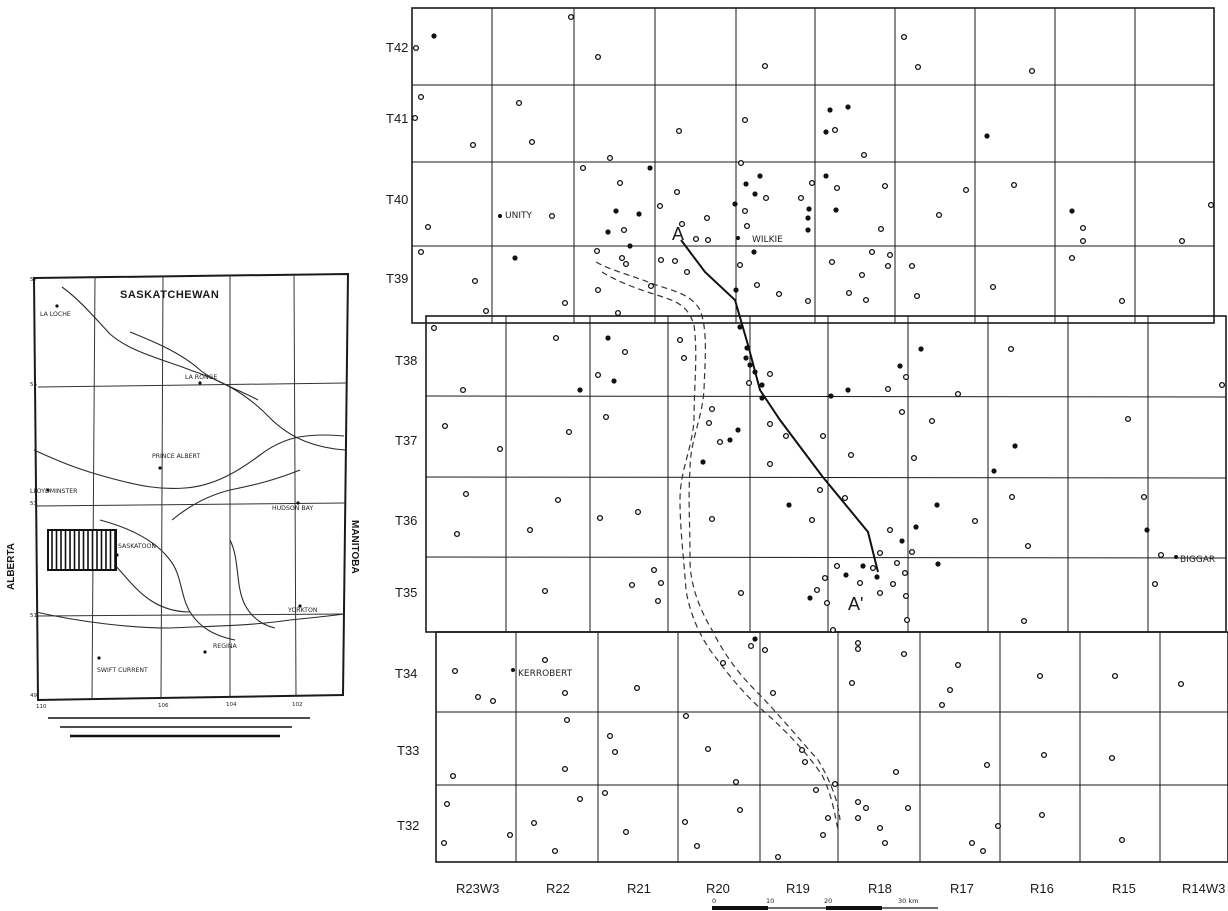 The image size is (1228, 911). I want to click on city-label: HUDSON BAY, so click(292, 508).